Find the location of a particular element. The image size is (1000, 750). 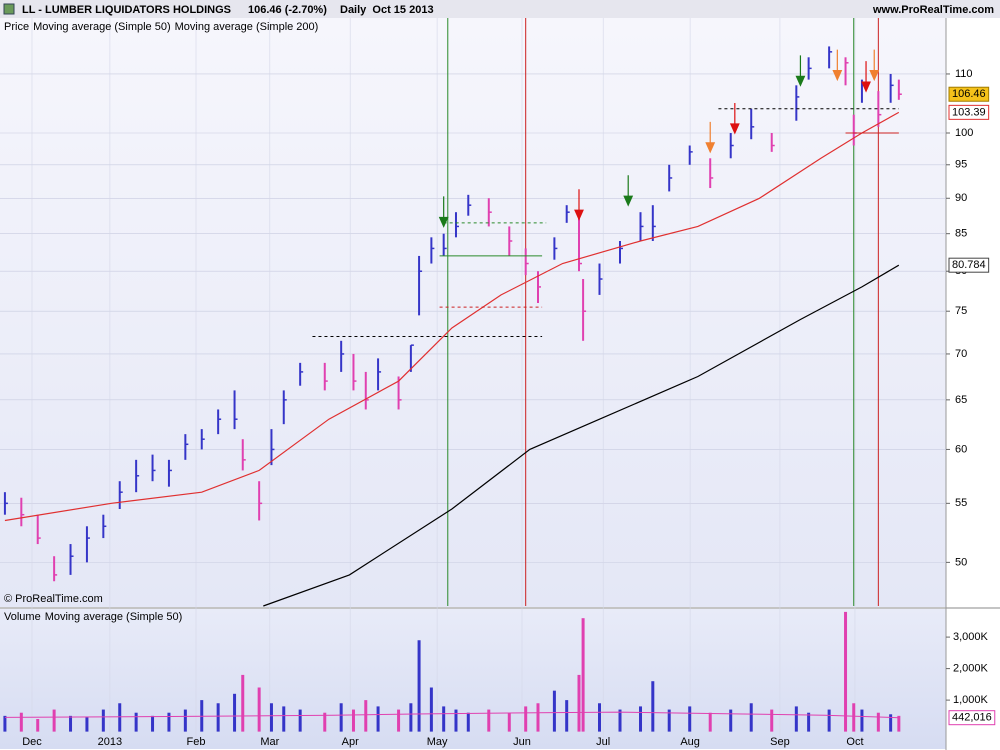

x-tick-label: Mar is located at coordinates (269, 742).